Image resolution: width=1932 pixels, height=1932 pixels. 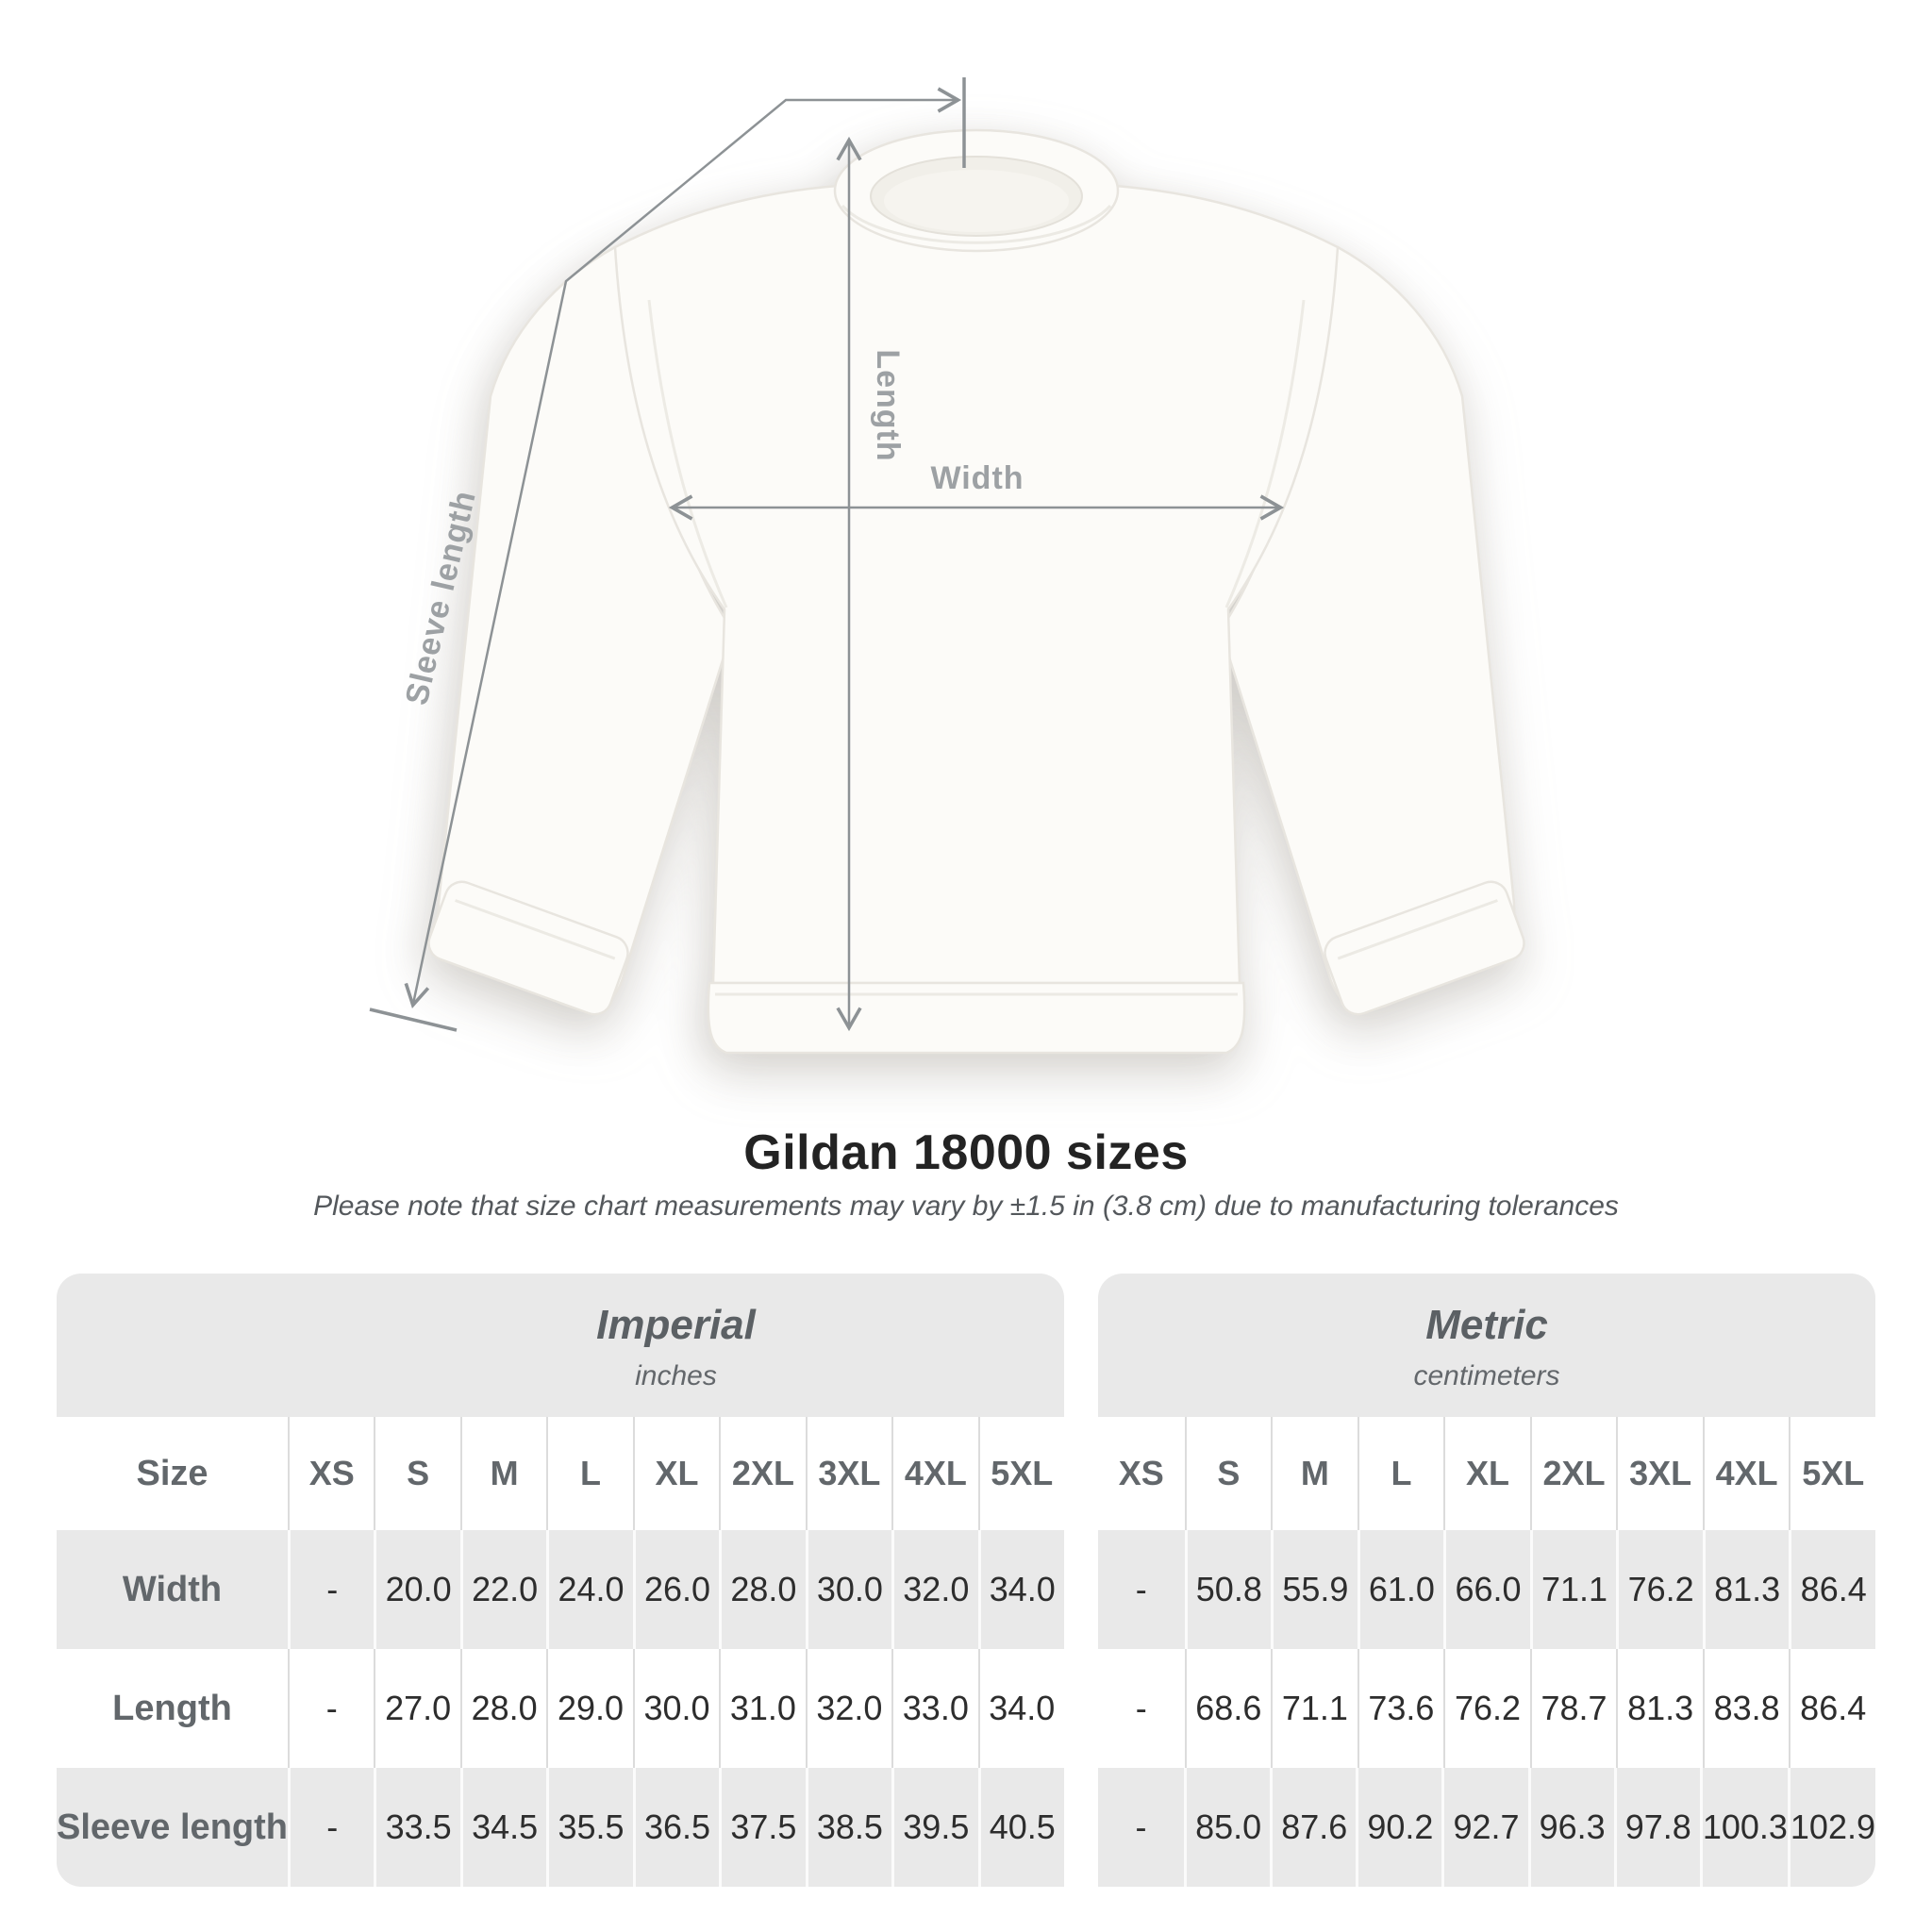 What do you see at coordinates (589, 1589) in the screenshot?
I see `table-cell: 24.0` at bounding box center [589, 1589].